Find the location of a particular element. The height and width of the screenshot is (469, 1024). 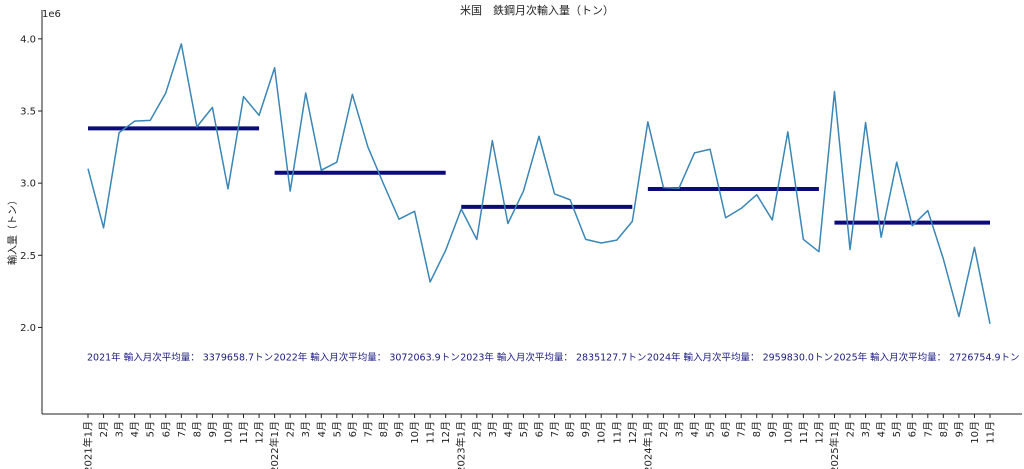

x-tick-label: 2021年1月 is located at coordinates (88, 445).